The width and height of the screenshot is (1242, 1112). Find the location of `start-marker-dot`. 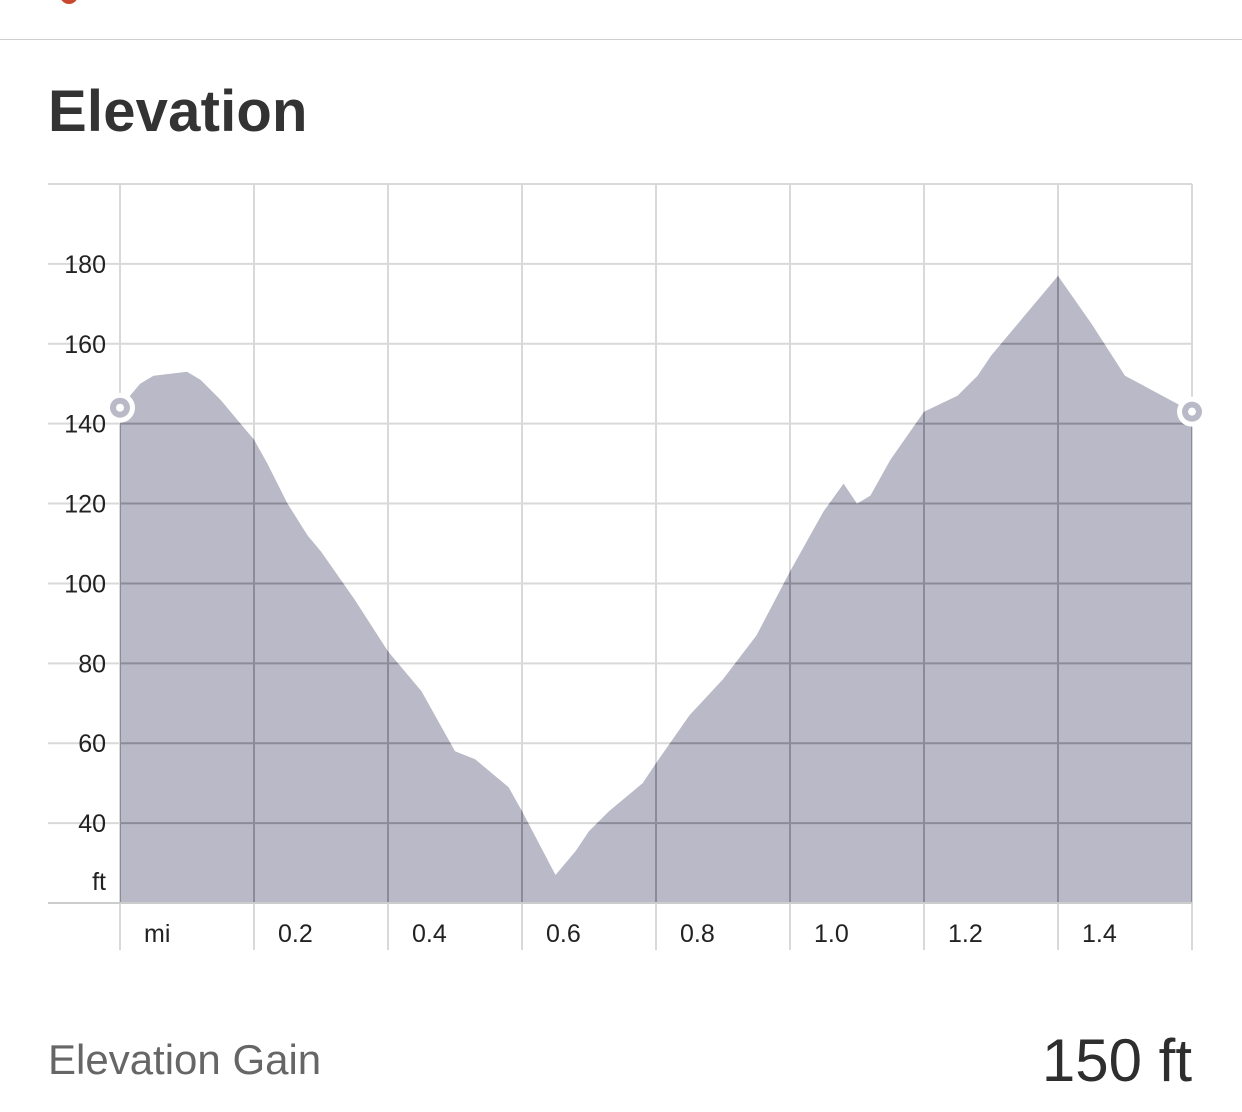

start-marker-dot is located at coordinates (120, 407).